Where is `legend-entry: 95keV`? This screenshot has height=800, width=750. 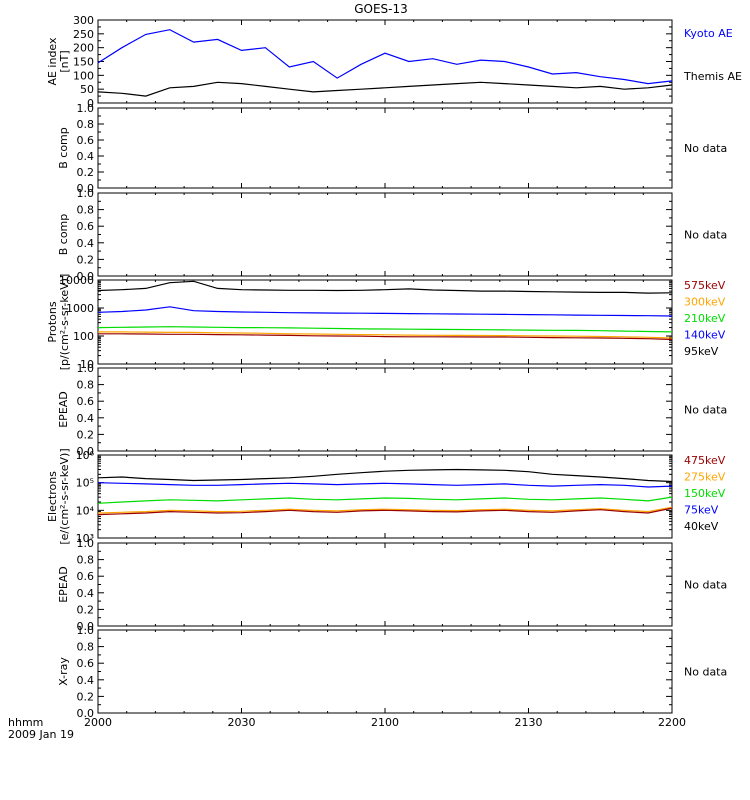 legend-entry: 95keV is located at coordinates (701, 351).